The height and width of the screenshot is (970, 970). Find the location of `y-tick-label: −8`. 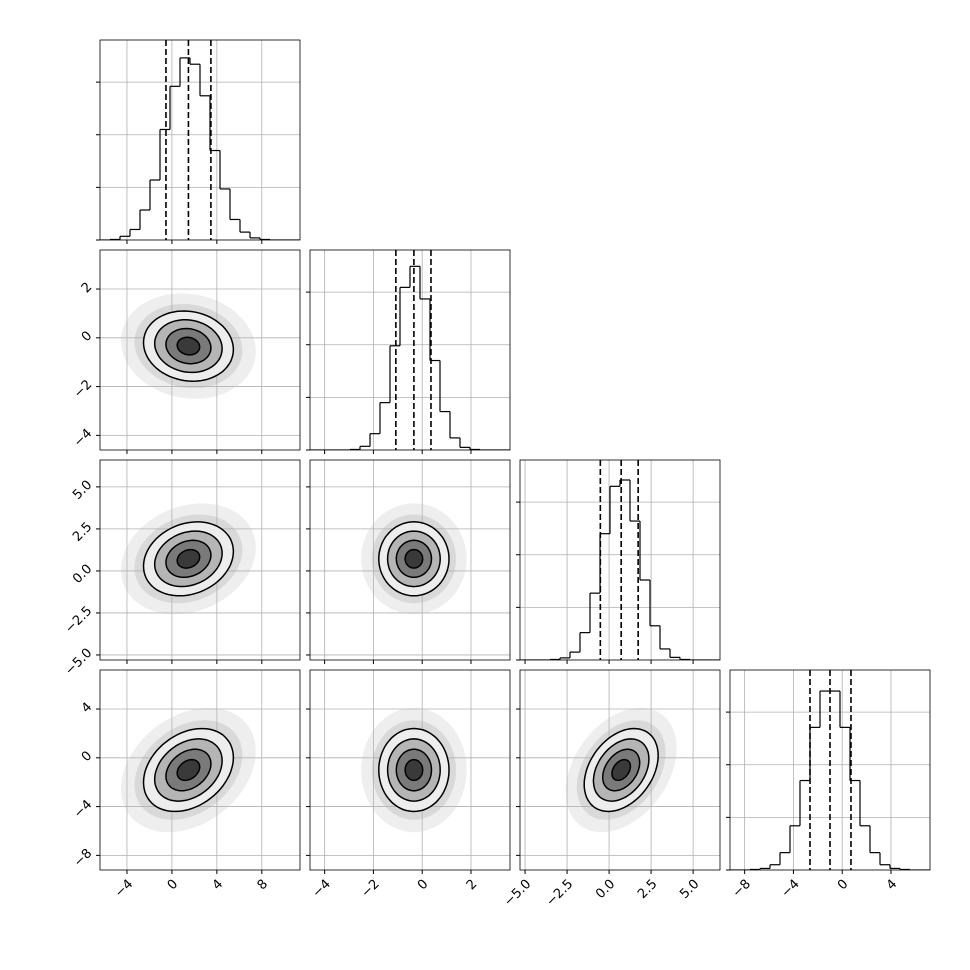

y-tick-label: −8 is located at coordinates (83, 858).